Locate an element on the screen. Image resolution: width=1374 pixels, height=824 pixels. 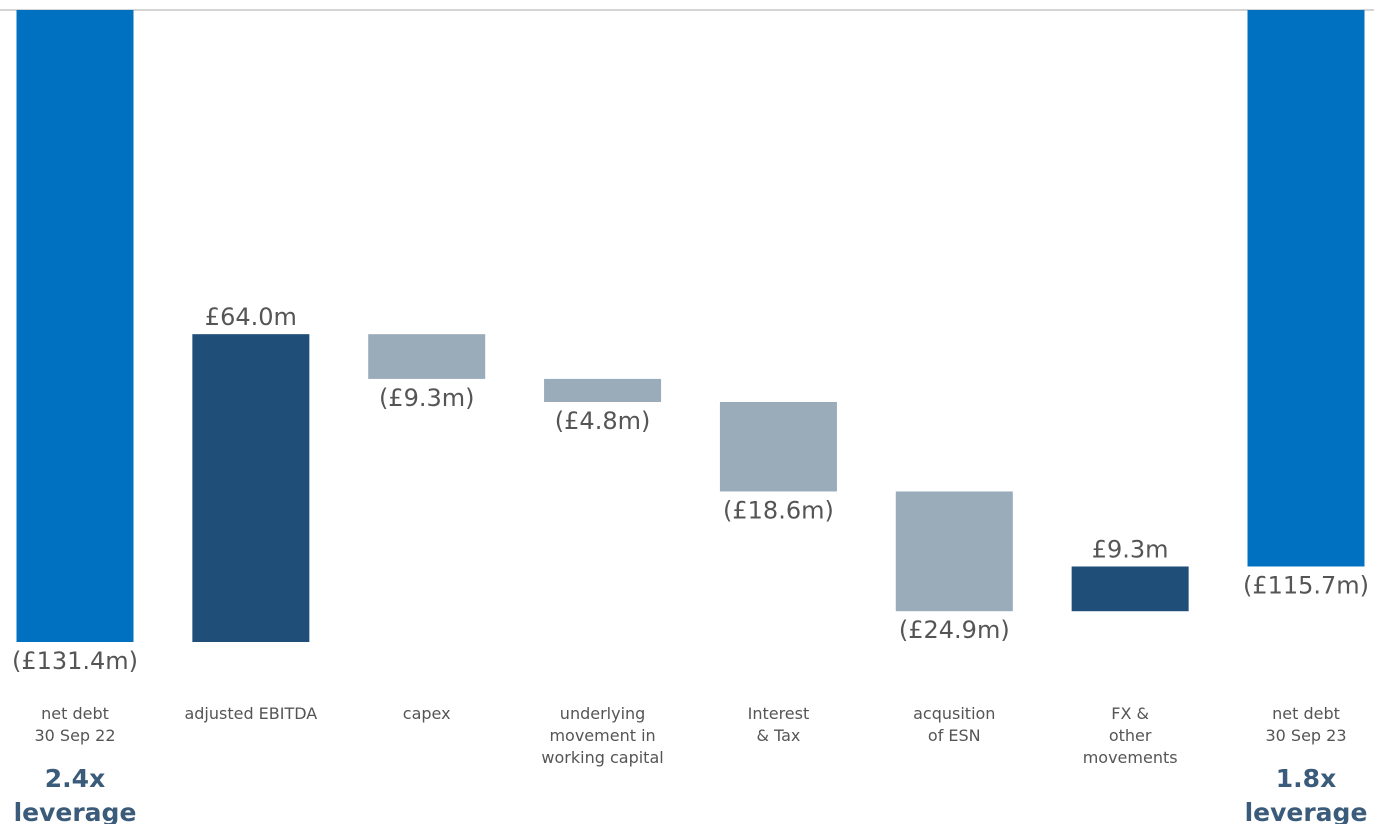
x-tick-label: acqusition of ESN is located at coordinates (954, 724).